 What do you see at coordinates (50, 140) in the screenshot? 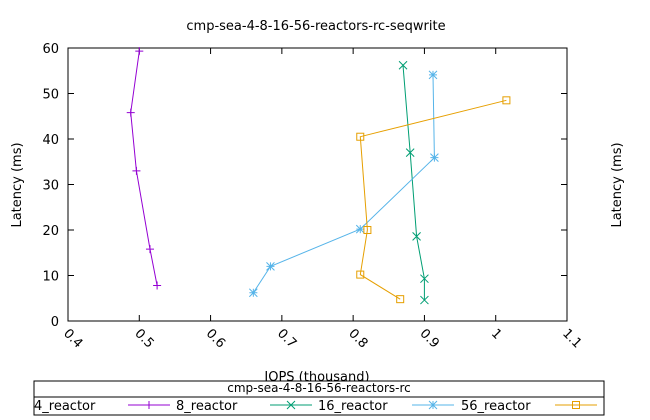
I see `y-tick-label: 40` at bounding box center [50, 140].